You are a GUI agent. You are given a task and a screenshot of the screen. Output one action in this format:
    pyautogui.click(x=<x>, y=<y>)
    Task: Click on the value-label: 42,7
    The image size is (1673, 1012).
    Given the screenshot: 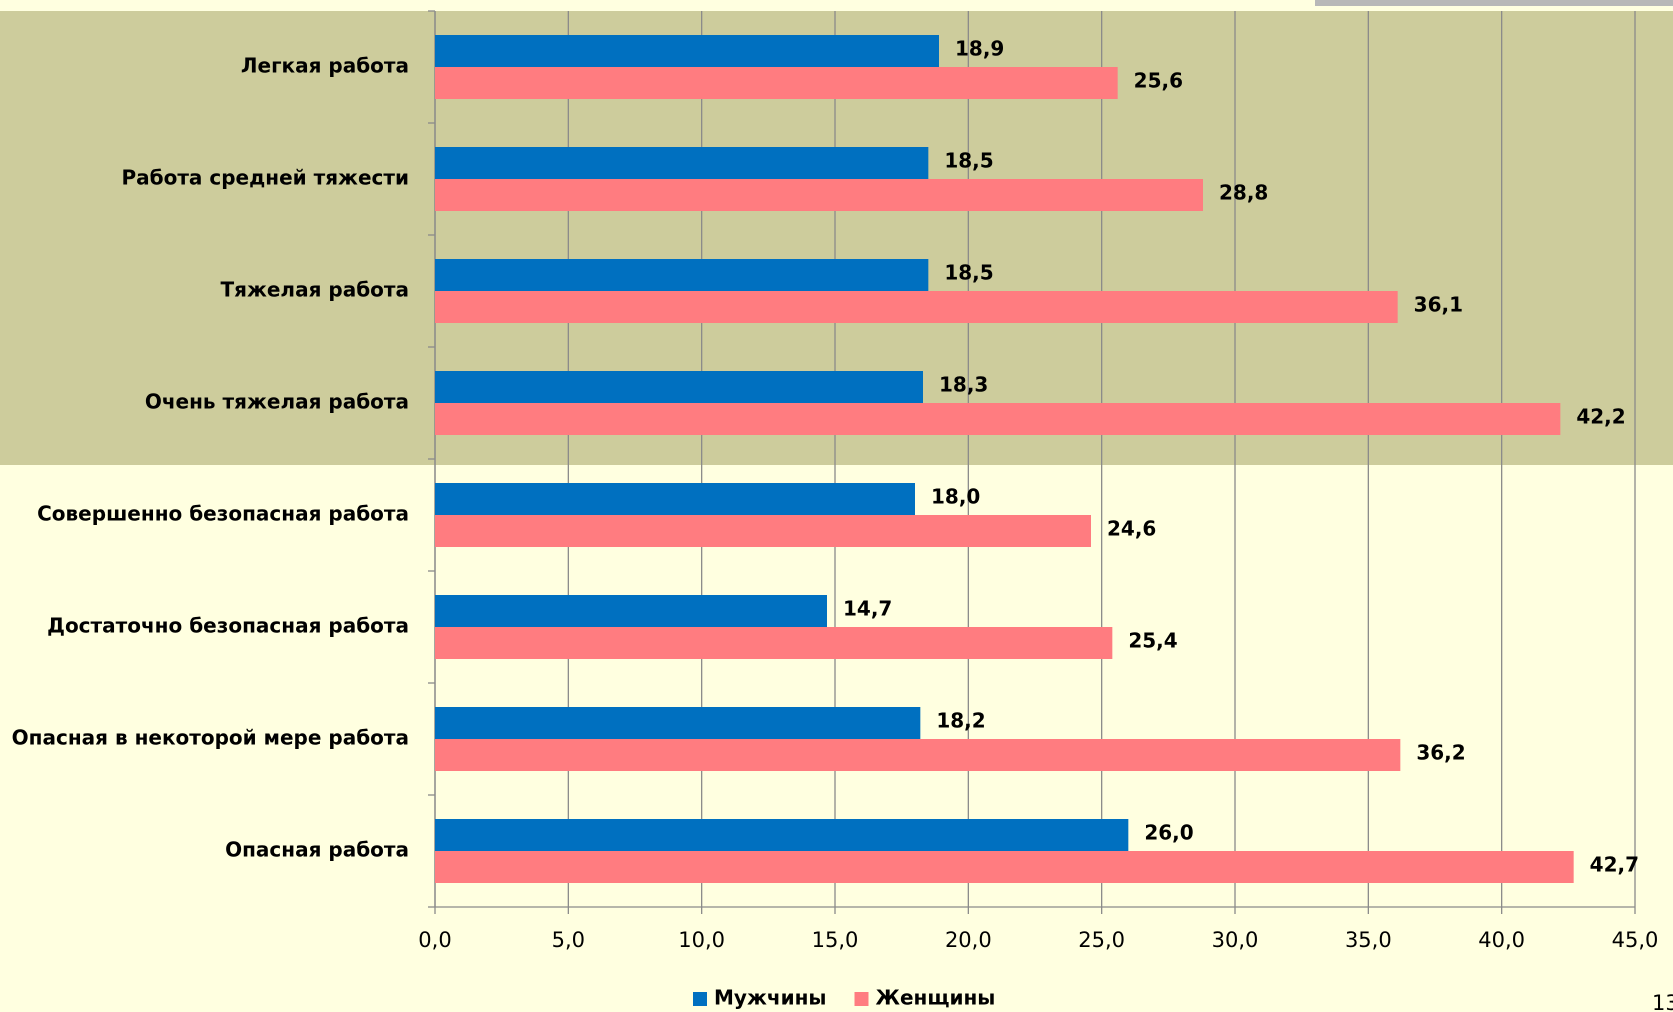 What is the action you would take?
    pyautogui.click(x=1614, y=865)
    